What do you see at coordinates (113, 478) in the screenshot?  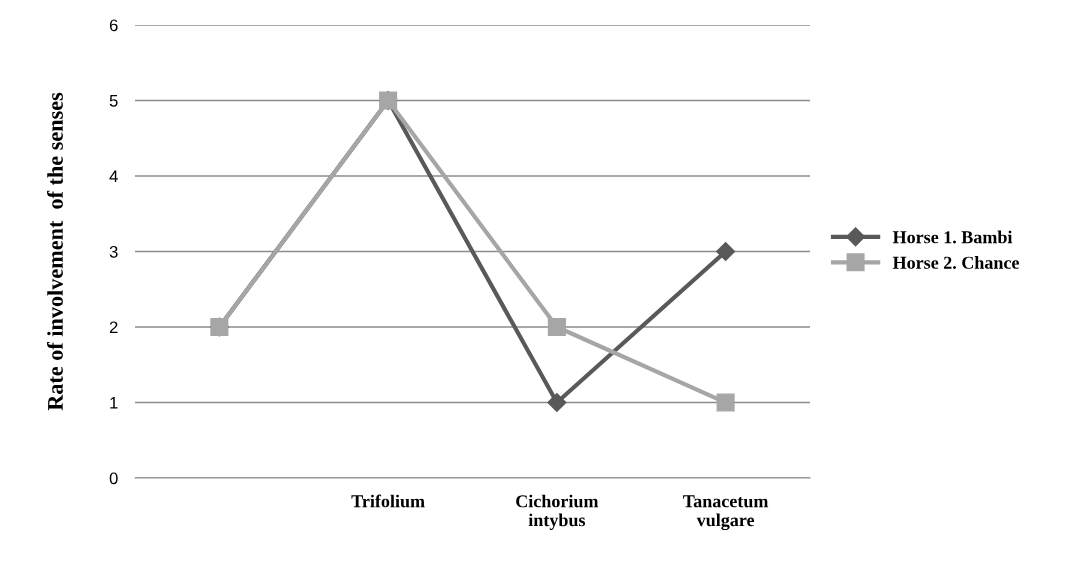 I see `y-tick-label: 0` at bounding box center [113, 478].